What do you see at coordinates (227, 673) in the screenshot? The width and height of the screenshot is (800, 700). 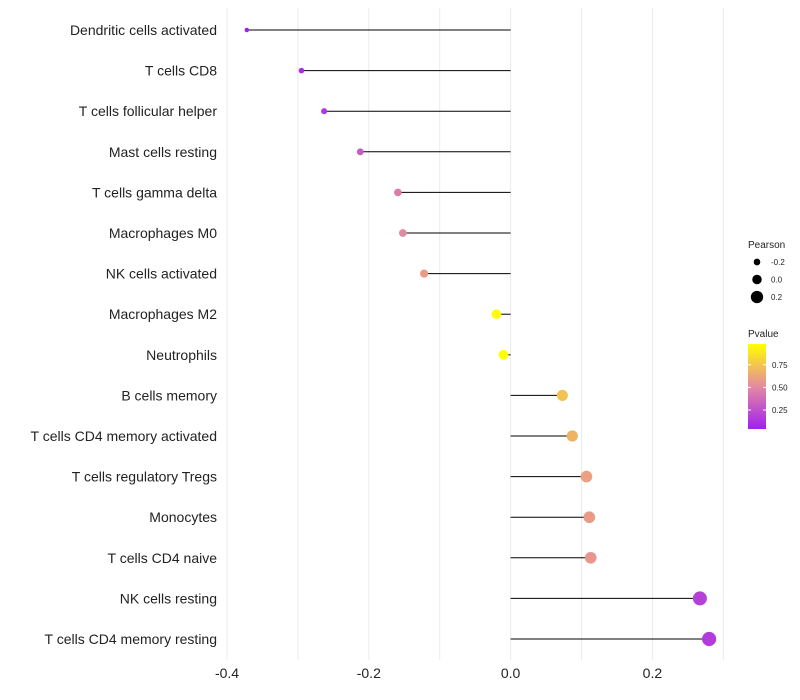 I see `x-tick-label: -0.4` at bounding box center [227, 673].